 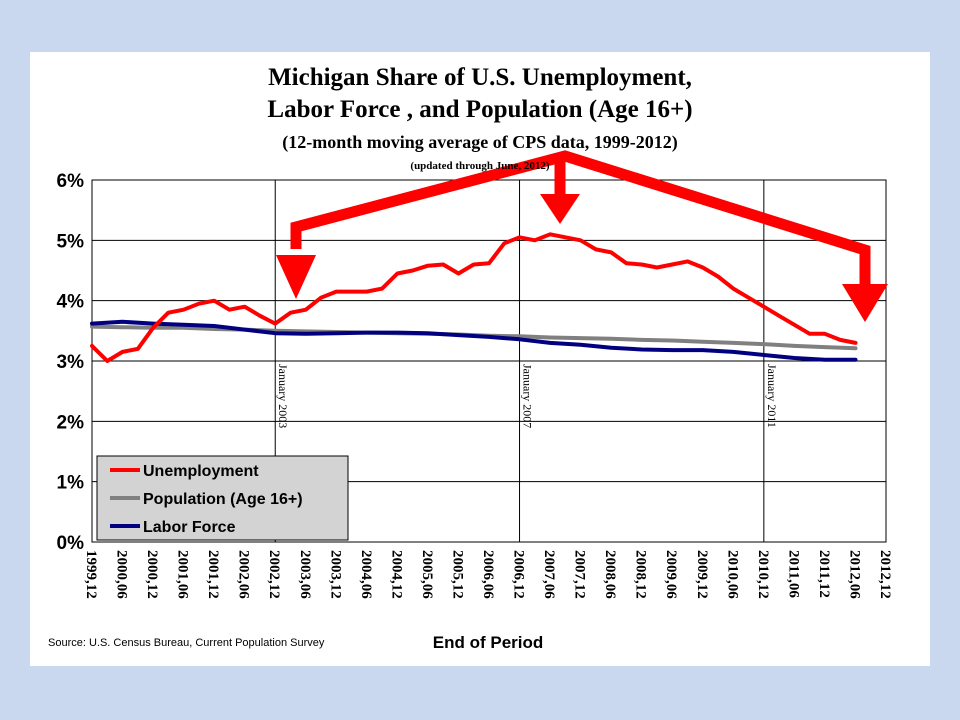 What do you see at coordinates (854, 574) in the screenshot?
I see `x-tick-label: 2012,06` at bounding box center [854, 574].